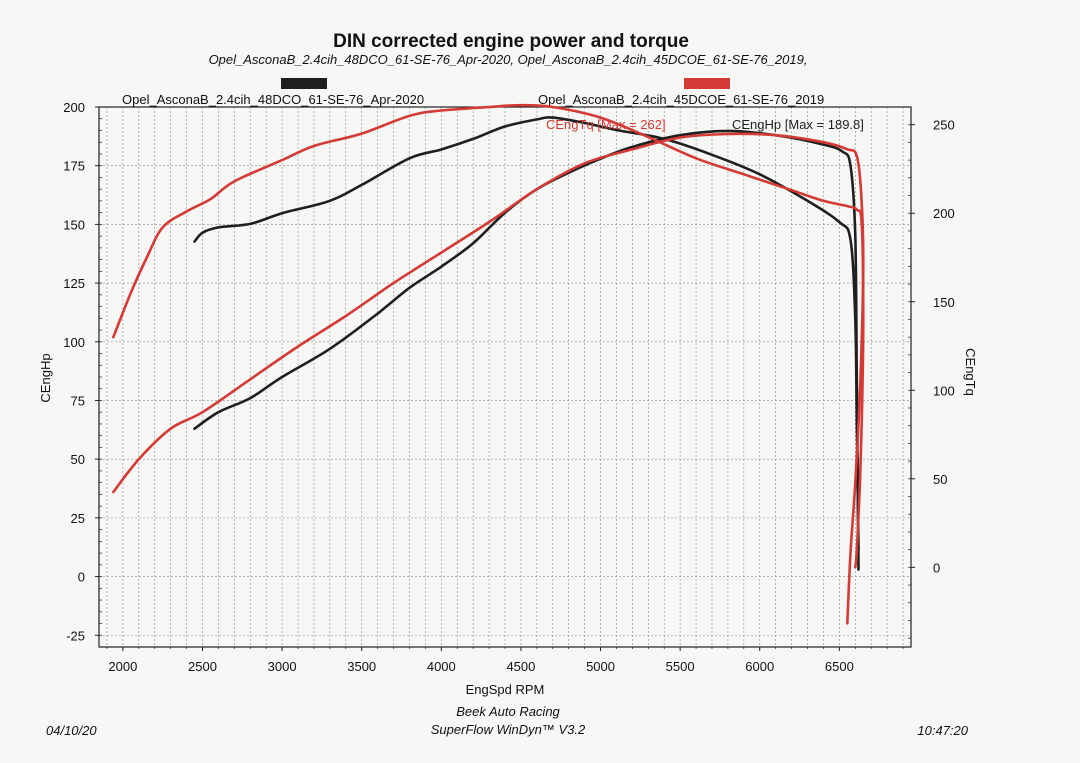 The width and height of the screenshot is (1080, 763). What do you see at coordinates (74, 283) in the screenshot?
I see `y-tick-label: 125` at bounding box center [74, 283].